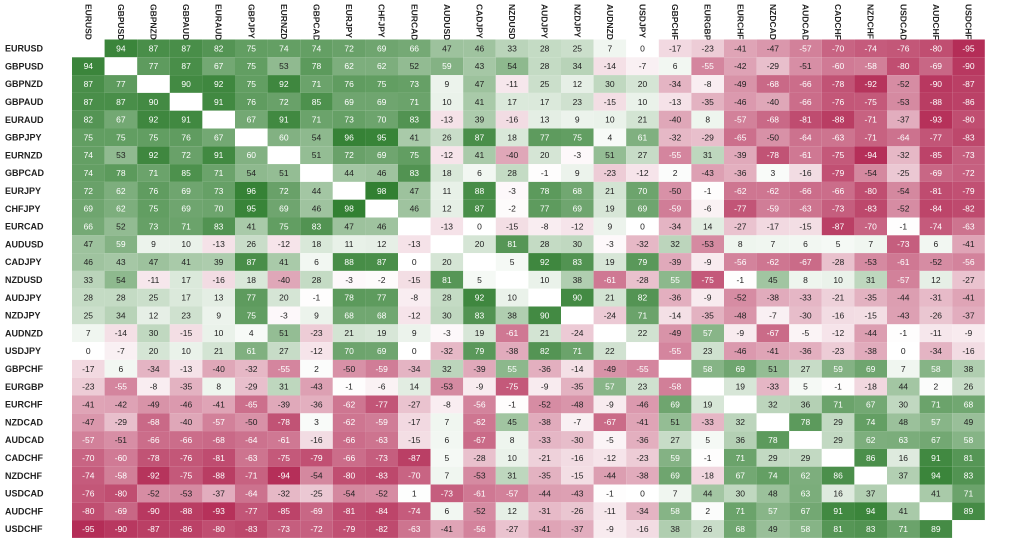 The height and width of the screenshot is (538, 1024). I want to click on cell-value-label: -50, so click(349, 369).